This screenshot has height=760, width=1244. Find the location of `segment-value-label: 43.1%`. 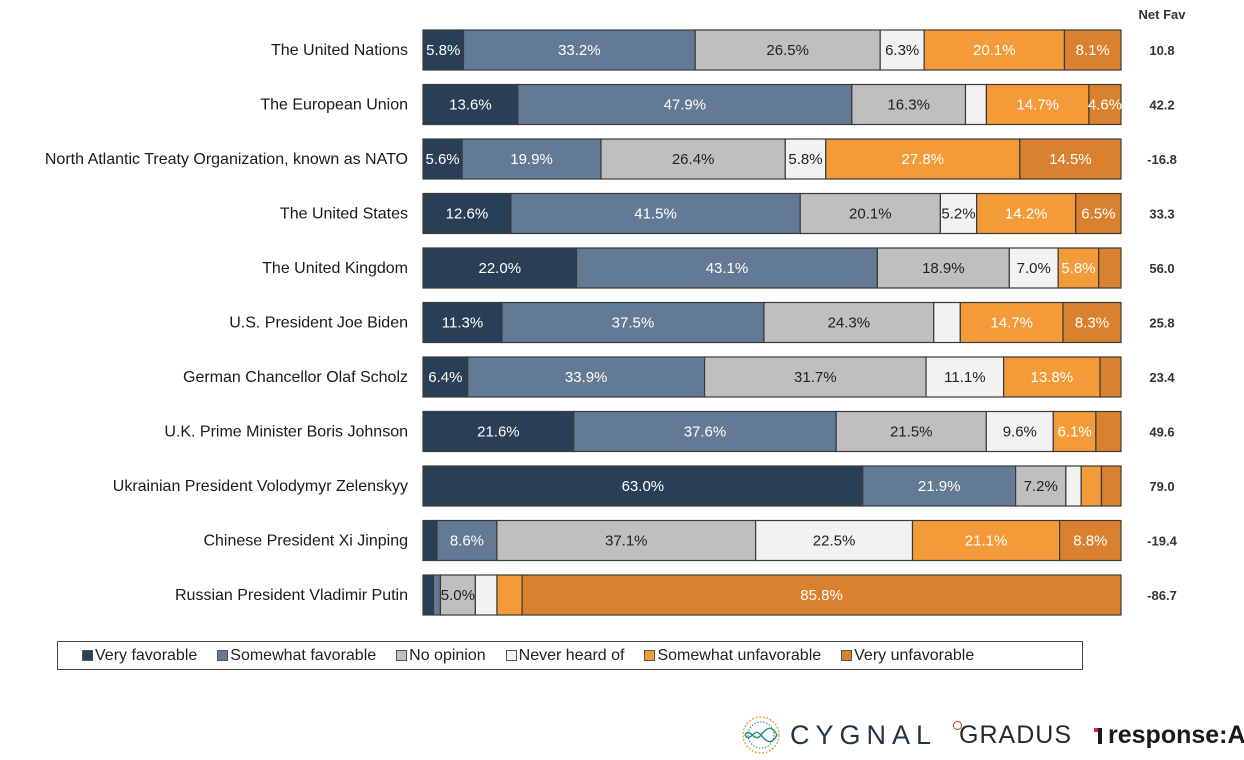

segment-value-label: 43.1% is located at coordinates (727, 268).